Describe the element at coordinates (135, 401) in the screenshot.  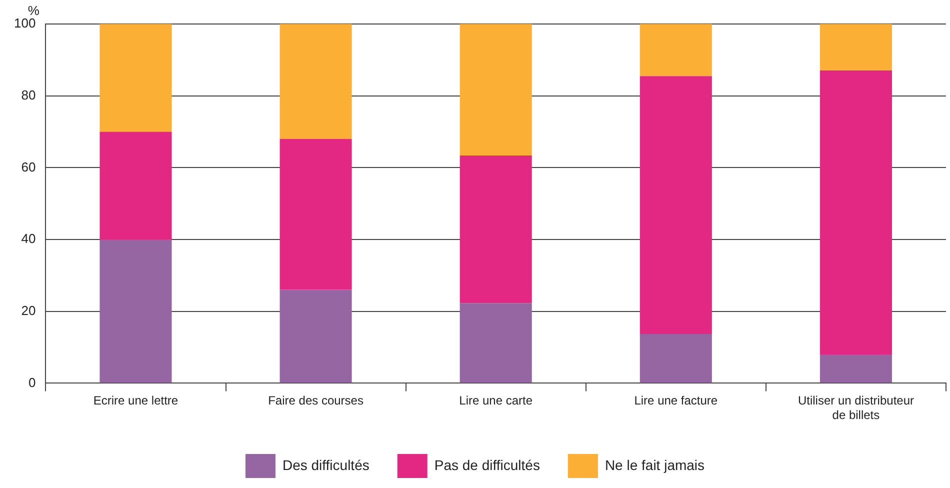
I see `x-tick-label: Ecrire une lettre` at that location.